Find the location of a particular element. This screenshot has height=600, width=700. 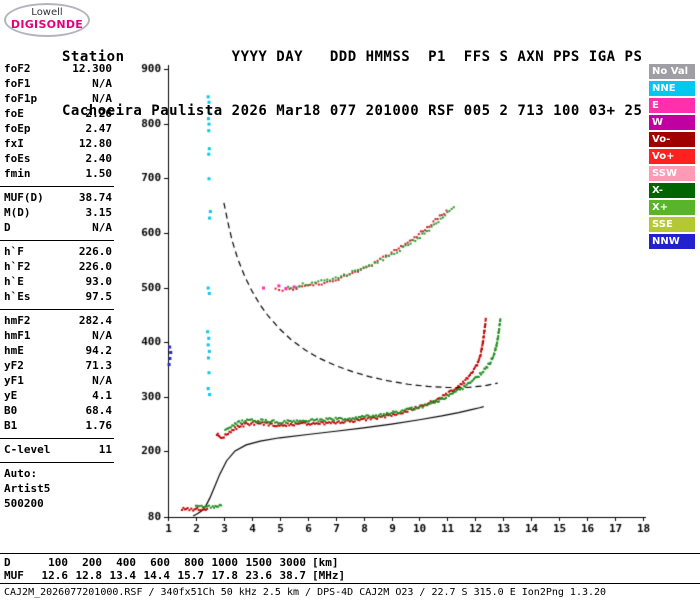

legend-item-e: E is located at coordinates (672, 105).